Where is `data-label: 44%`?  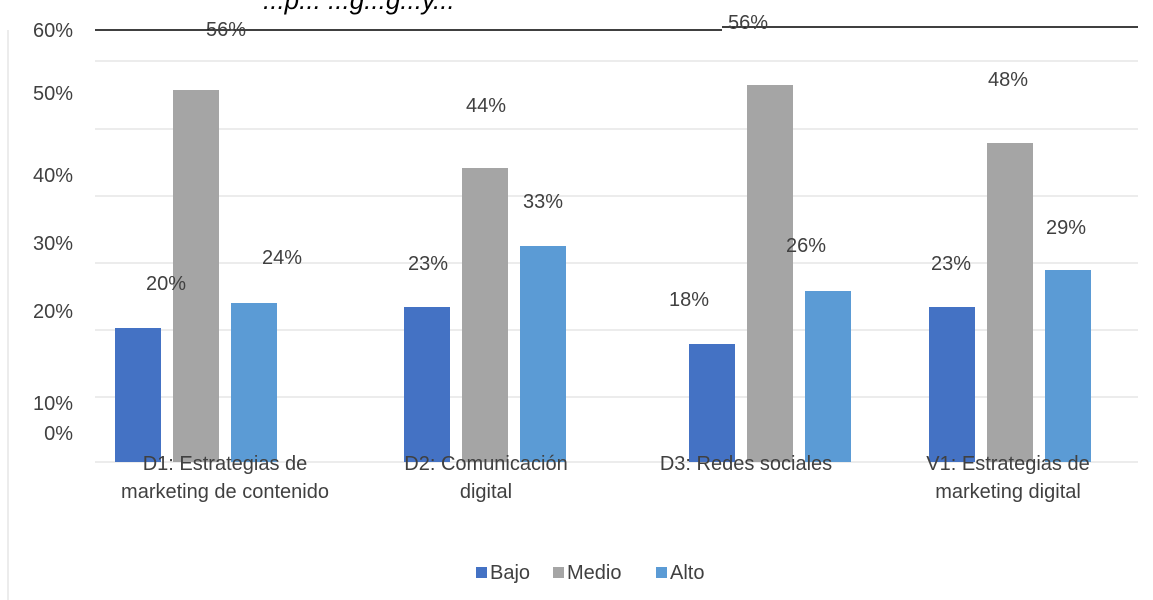 data-label: 44% is located at coordinates (486, 106).